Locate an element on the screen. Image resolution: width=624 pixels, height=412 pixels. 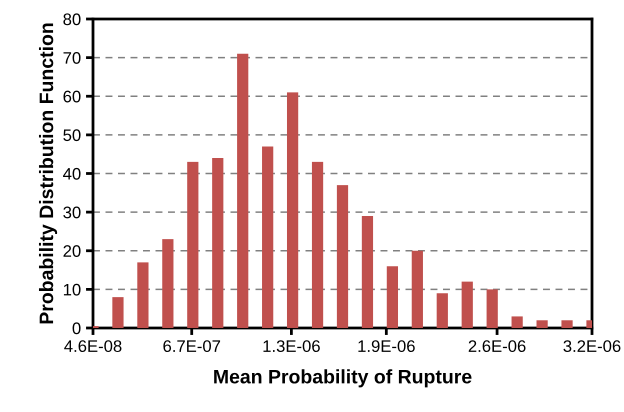
x-tick-label: 2.6E-06 is located at coordinates (497, 346).